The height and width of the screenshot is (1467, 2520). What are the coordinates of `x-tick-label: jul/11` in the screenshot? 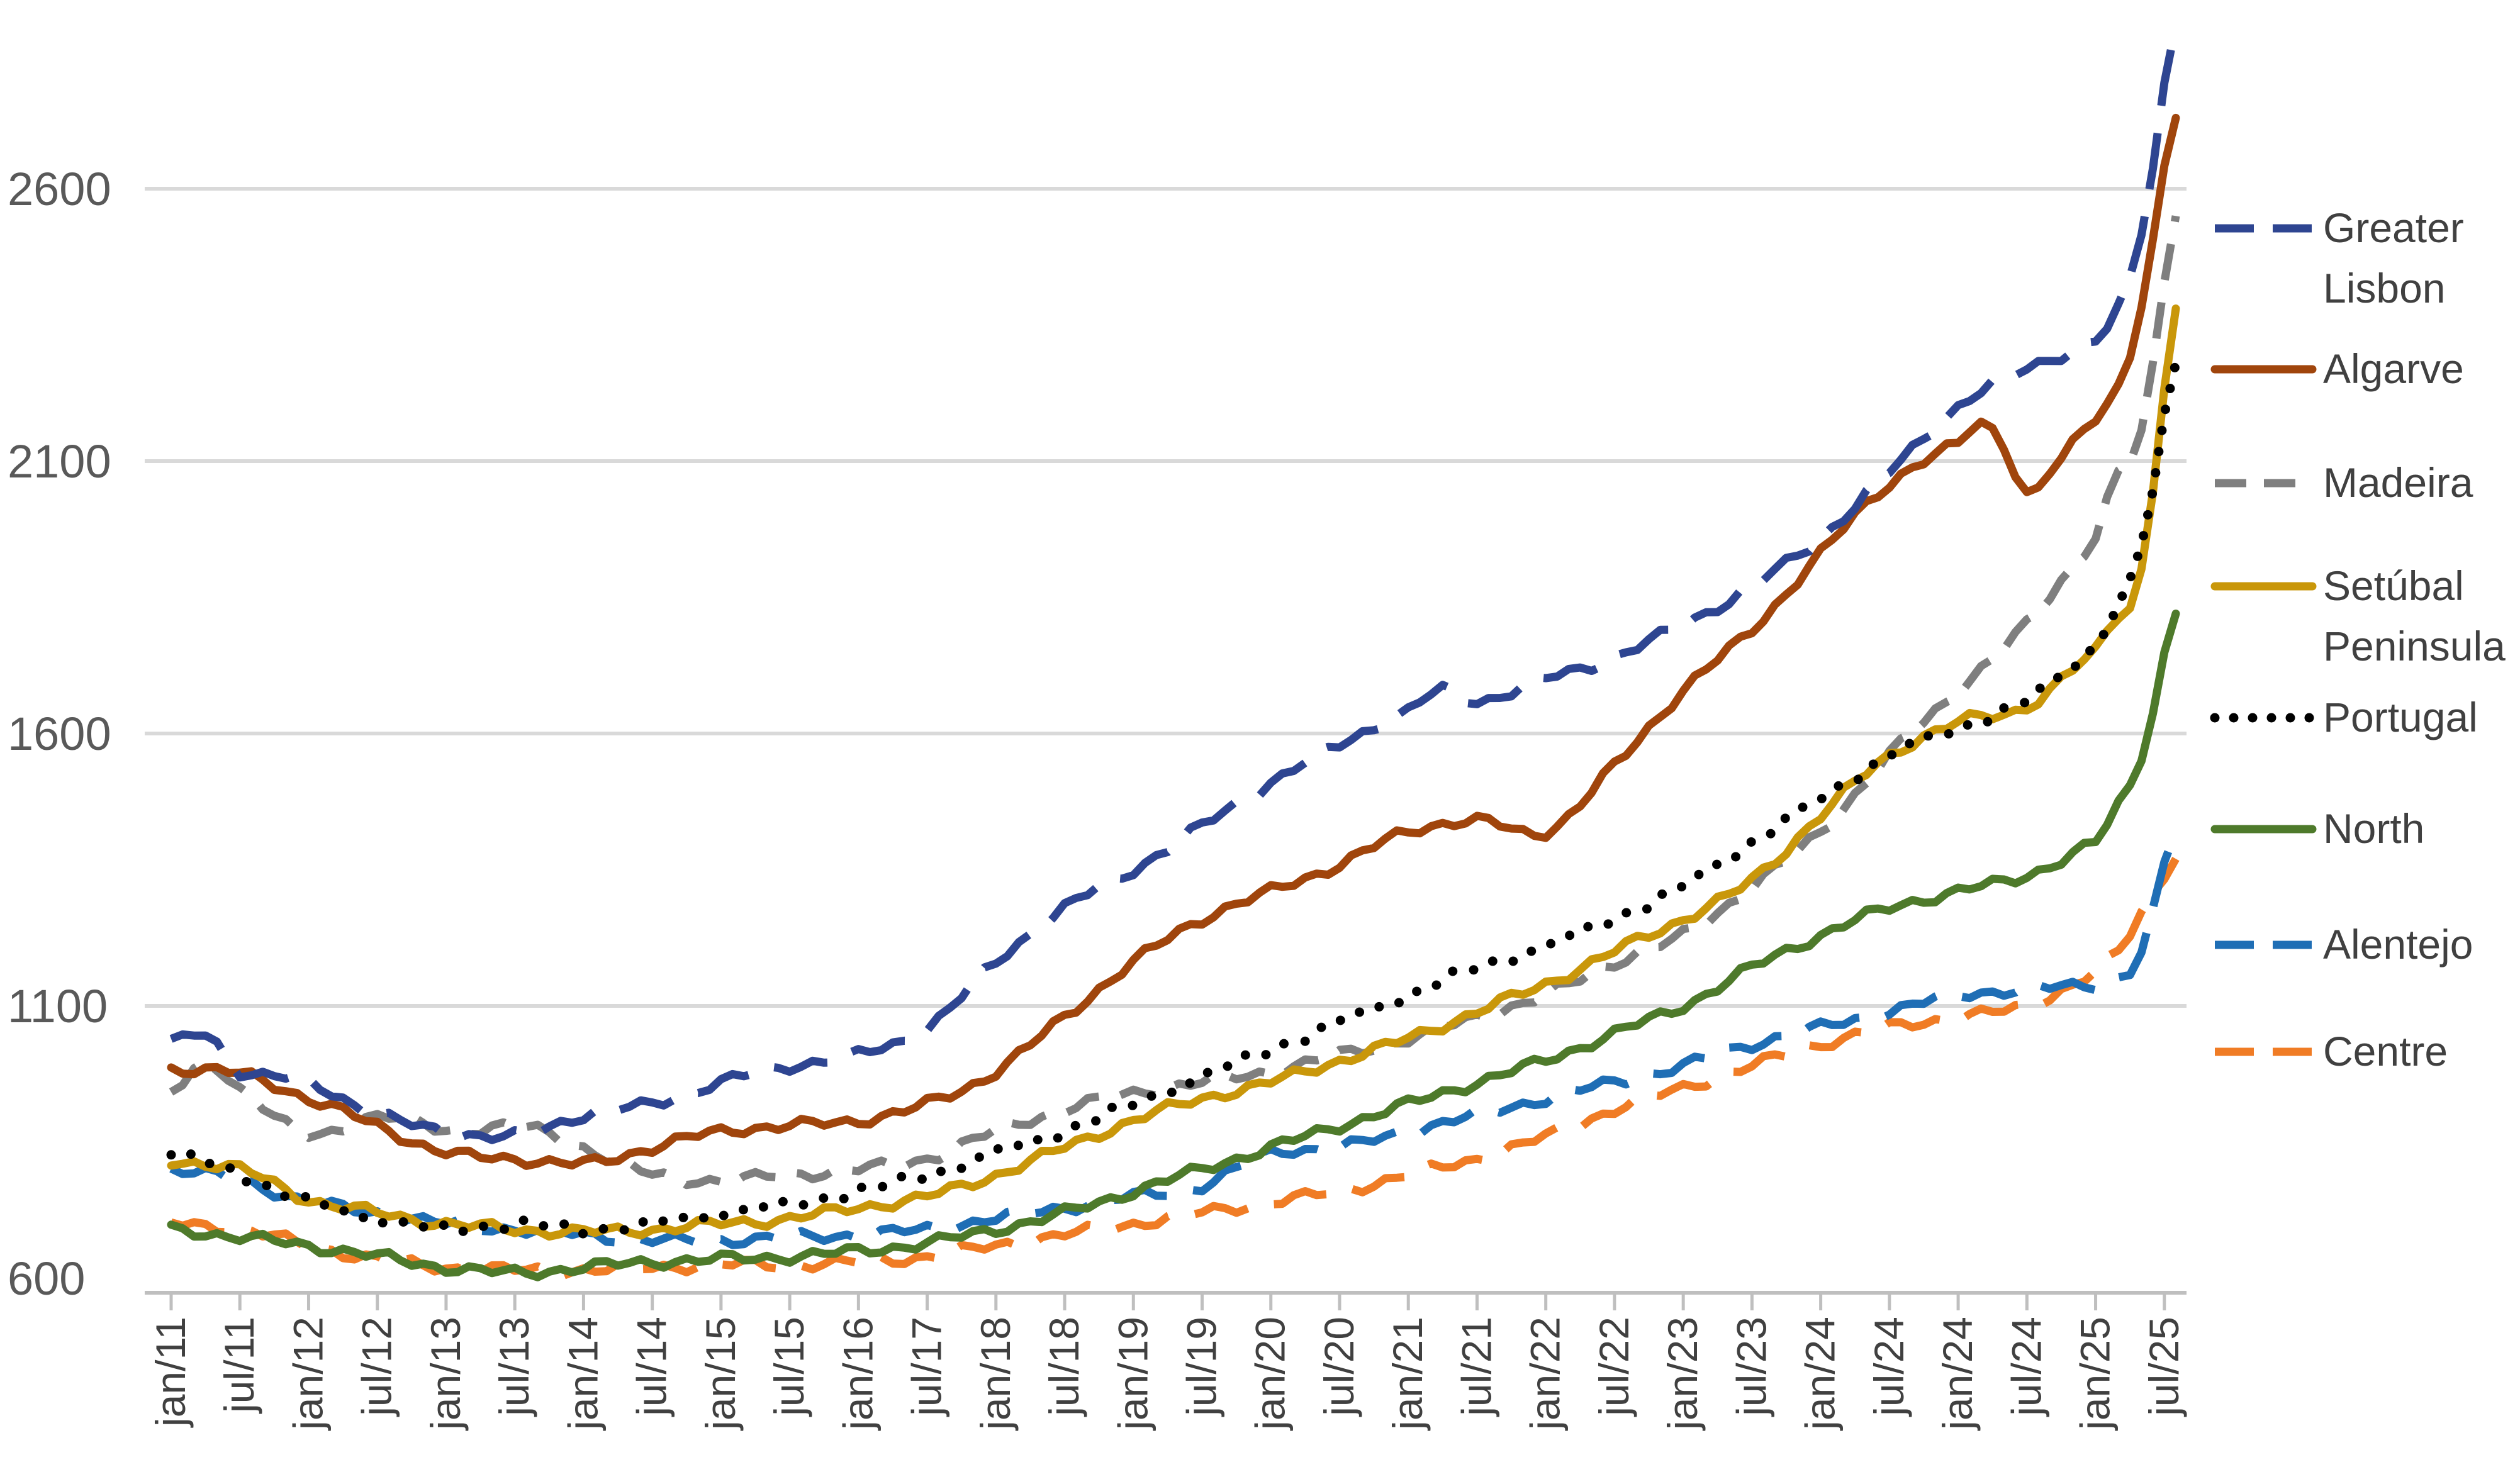 It's located at (239, 1365).